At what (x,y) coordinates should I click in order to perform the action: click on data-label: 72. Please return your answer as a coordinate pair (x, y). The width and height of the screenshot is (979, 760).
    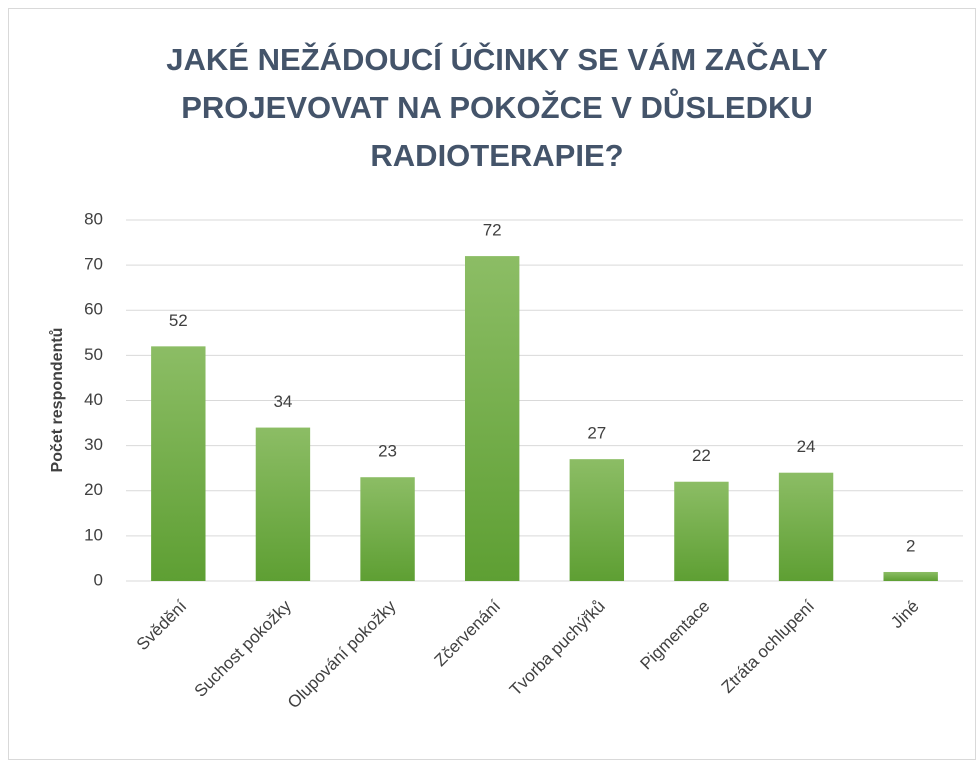
    Looking at the image, I should click on (492, 230).